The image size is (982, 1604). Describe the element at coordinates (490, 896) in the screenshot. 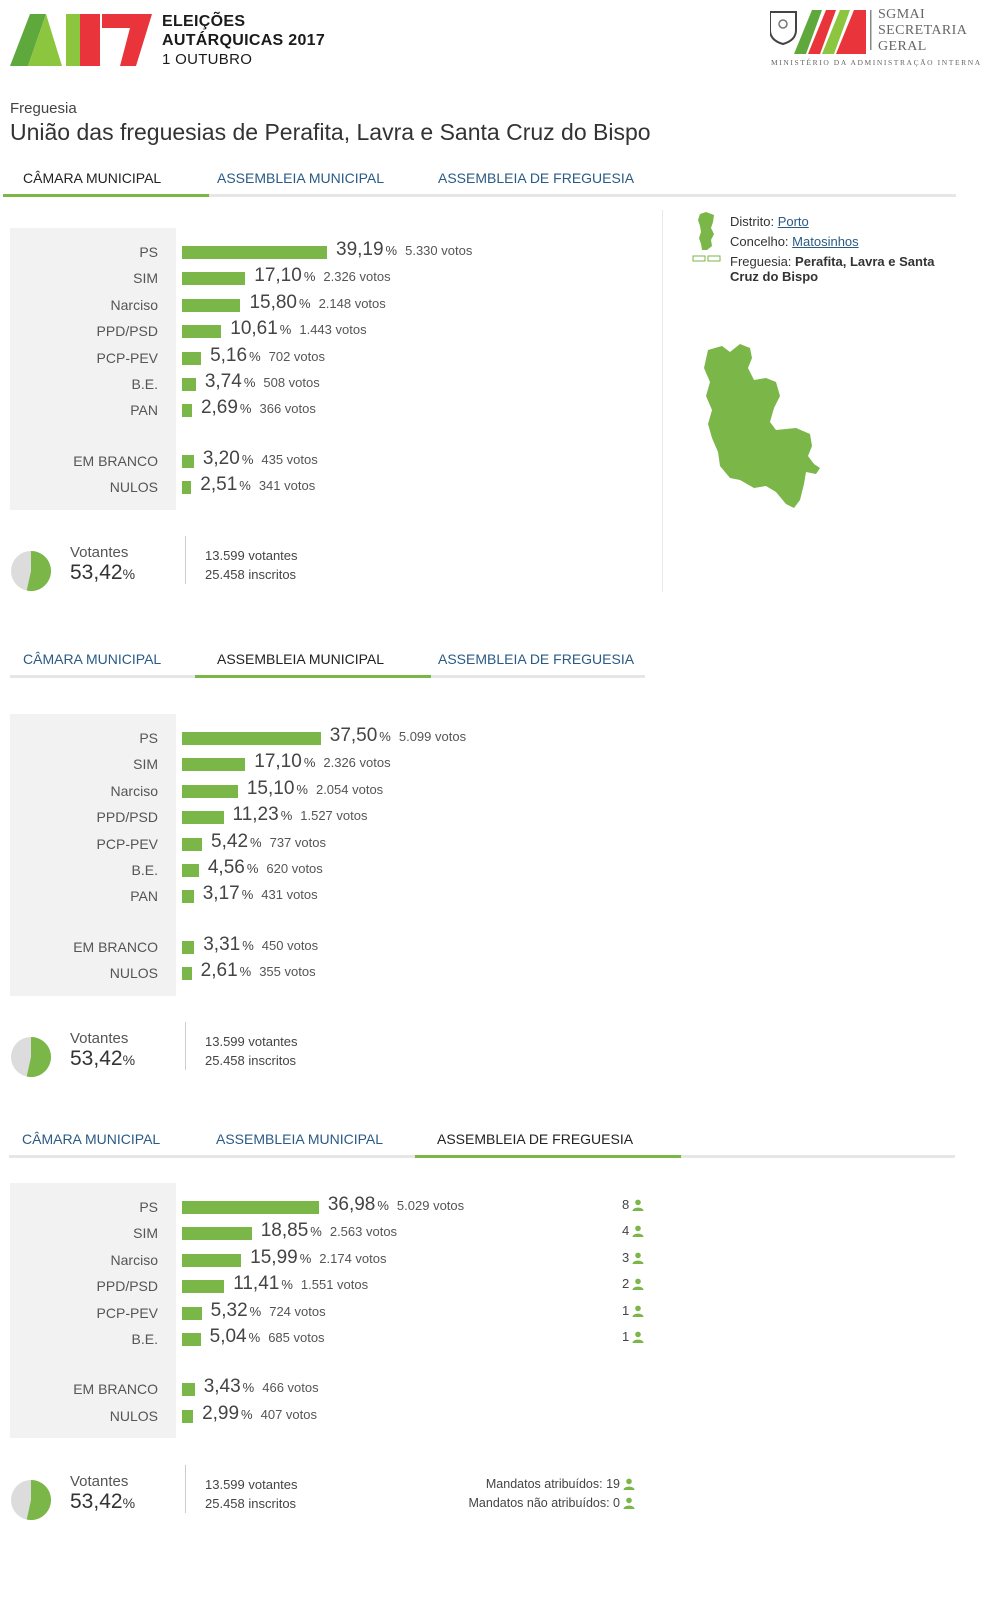

I see `result-row: PAN 3,17% 431 votos` at that location.